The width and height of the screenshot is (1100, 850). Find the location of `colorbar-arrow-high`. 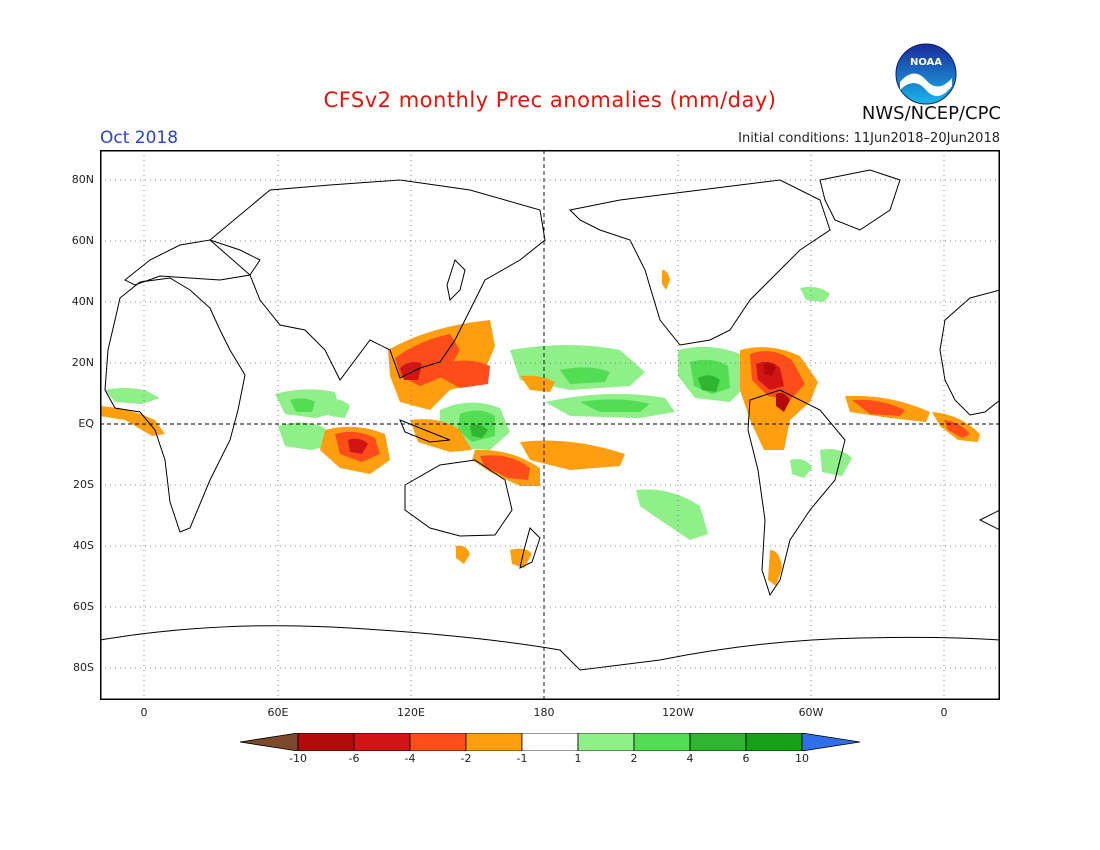

colorbar-arrow-high is located at coordinates (831, 742).